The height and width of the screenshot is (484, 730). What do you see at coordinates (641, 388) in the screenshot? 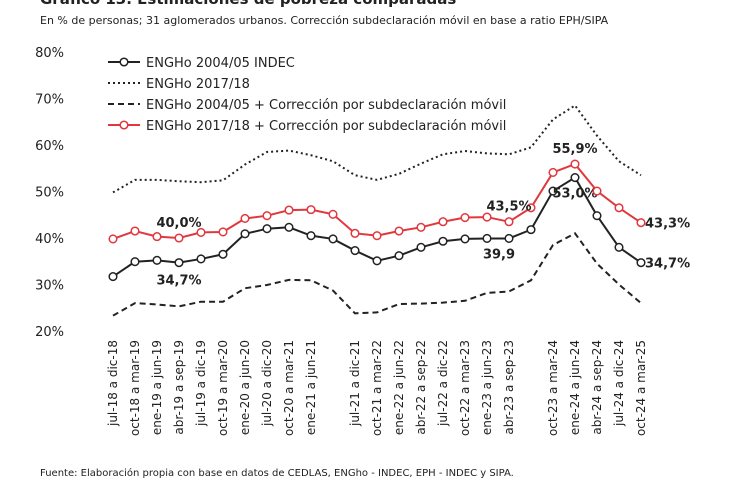
I see `x-tick-label: oct-24 a mar-25` at bounding box center [641, 388].